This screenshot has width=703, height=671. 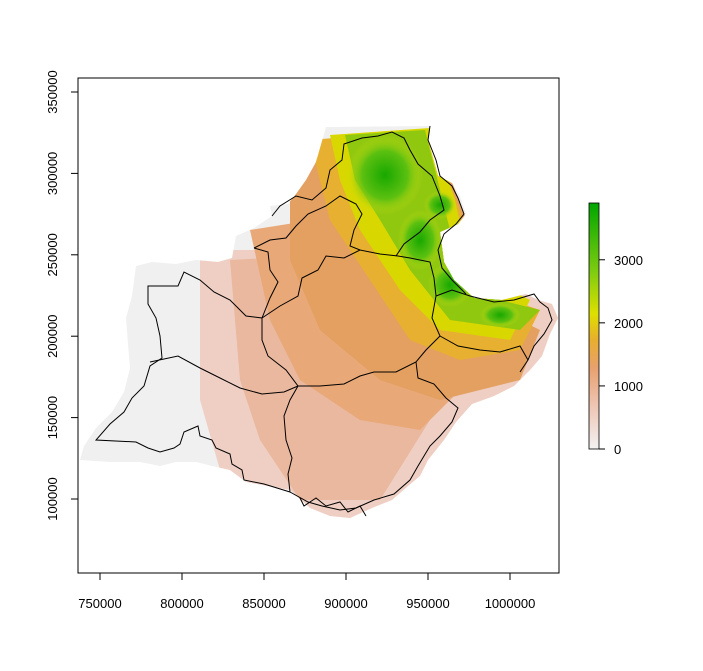 I want to click on border-var-east, so click(x=484, y=348).